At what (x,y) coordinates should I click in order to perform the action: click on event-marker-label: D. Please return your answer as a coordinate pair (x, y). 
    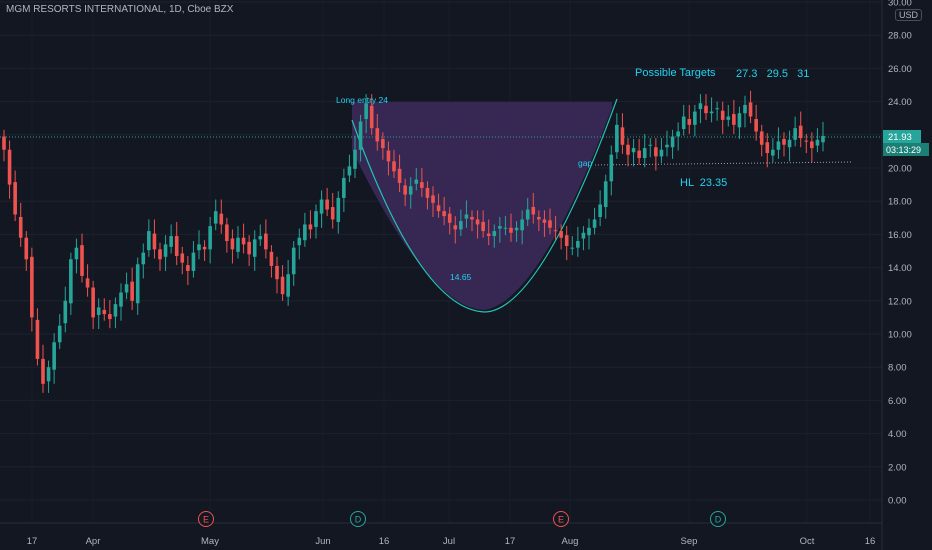
    Looking at the image, I should click on (358, 520).